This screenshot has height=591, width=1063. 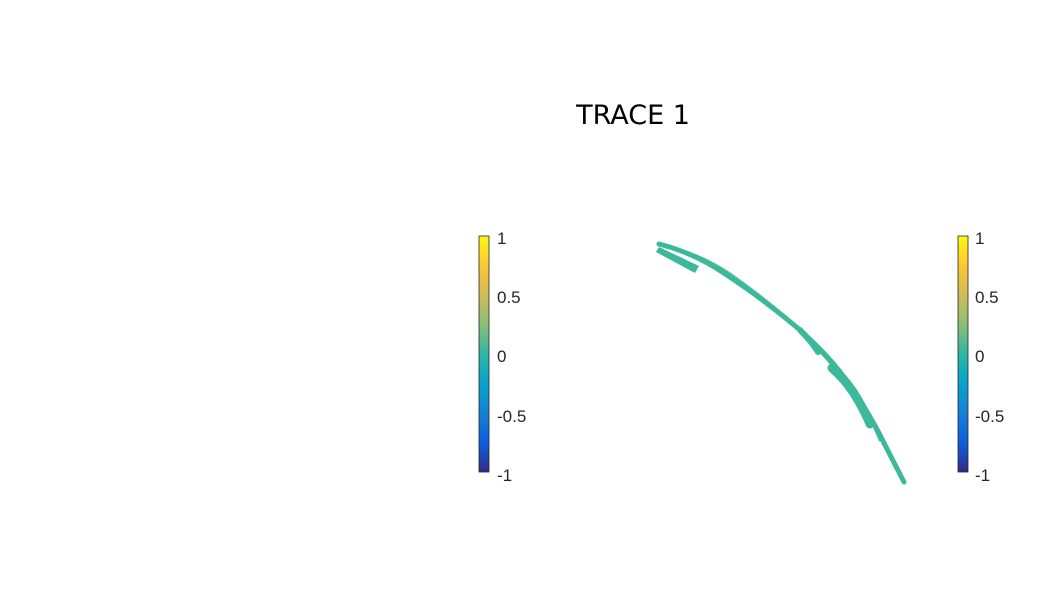 I want to click on chart-title: TRACE 1, so click(x=632, y=115).